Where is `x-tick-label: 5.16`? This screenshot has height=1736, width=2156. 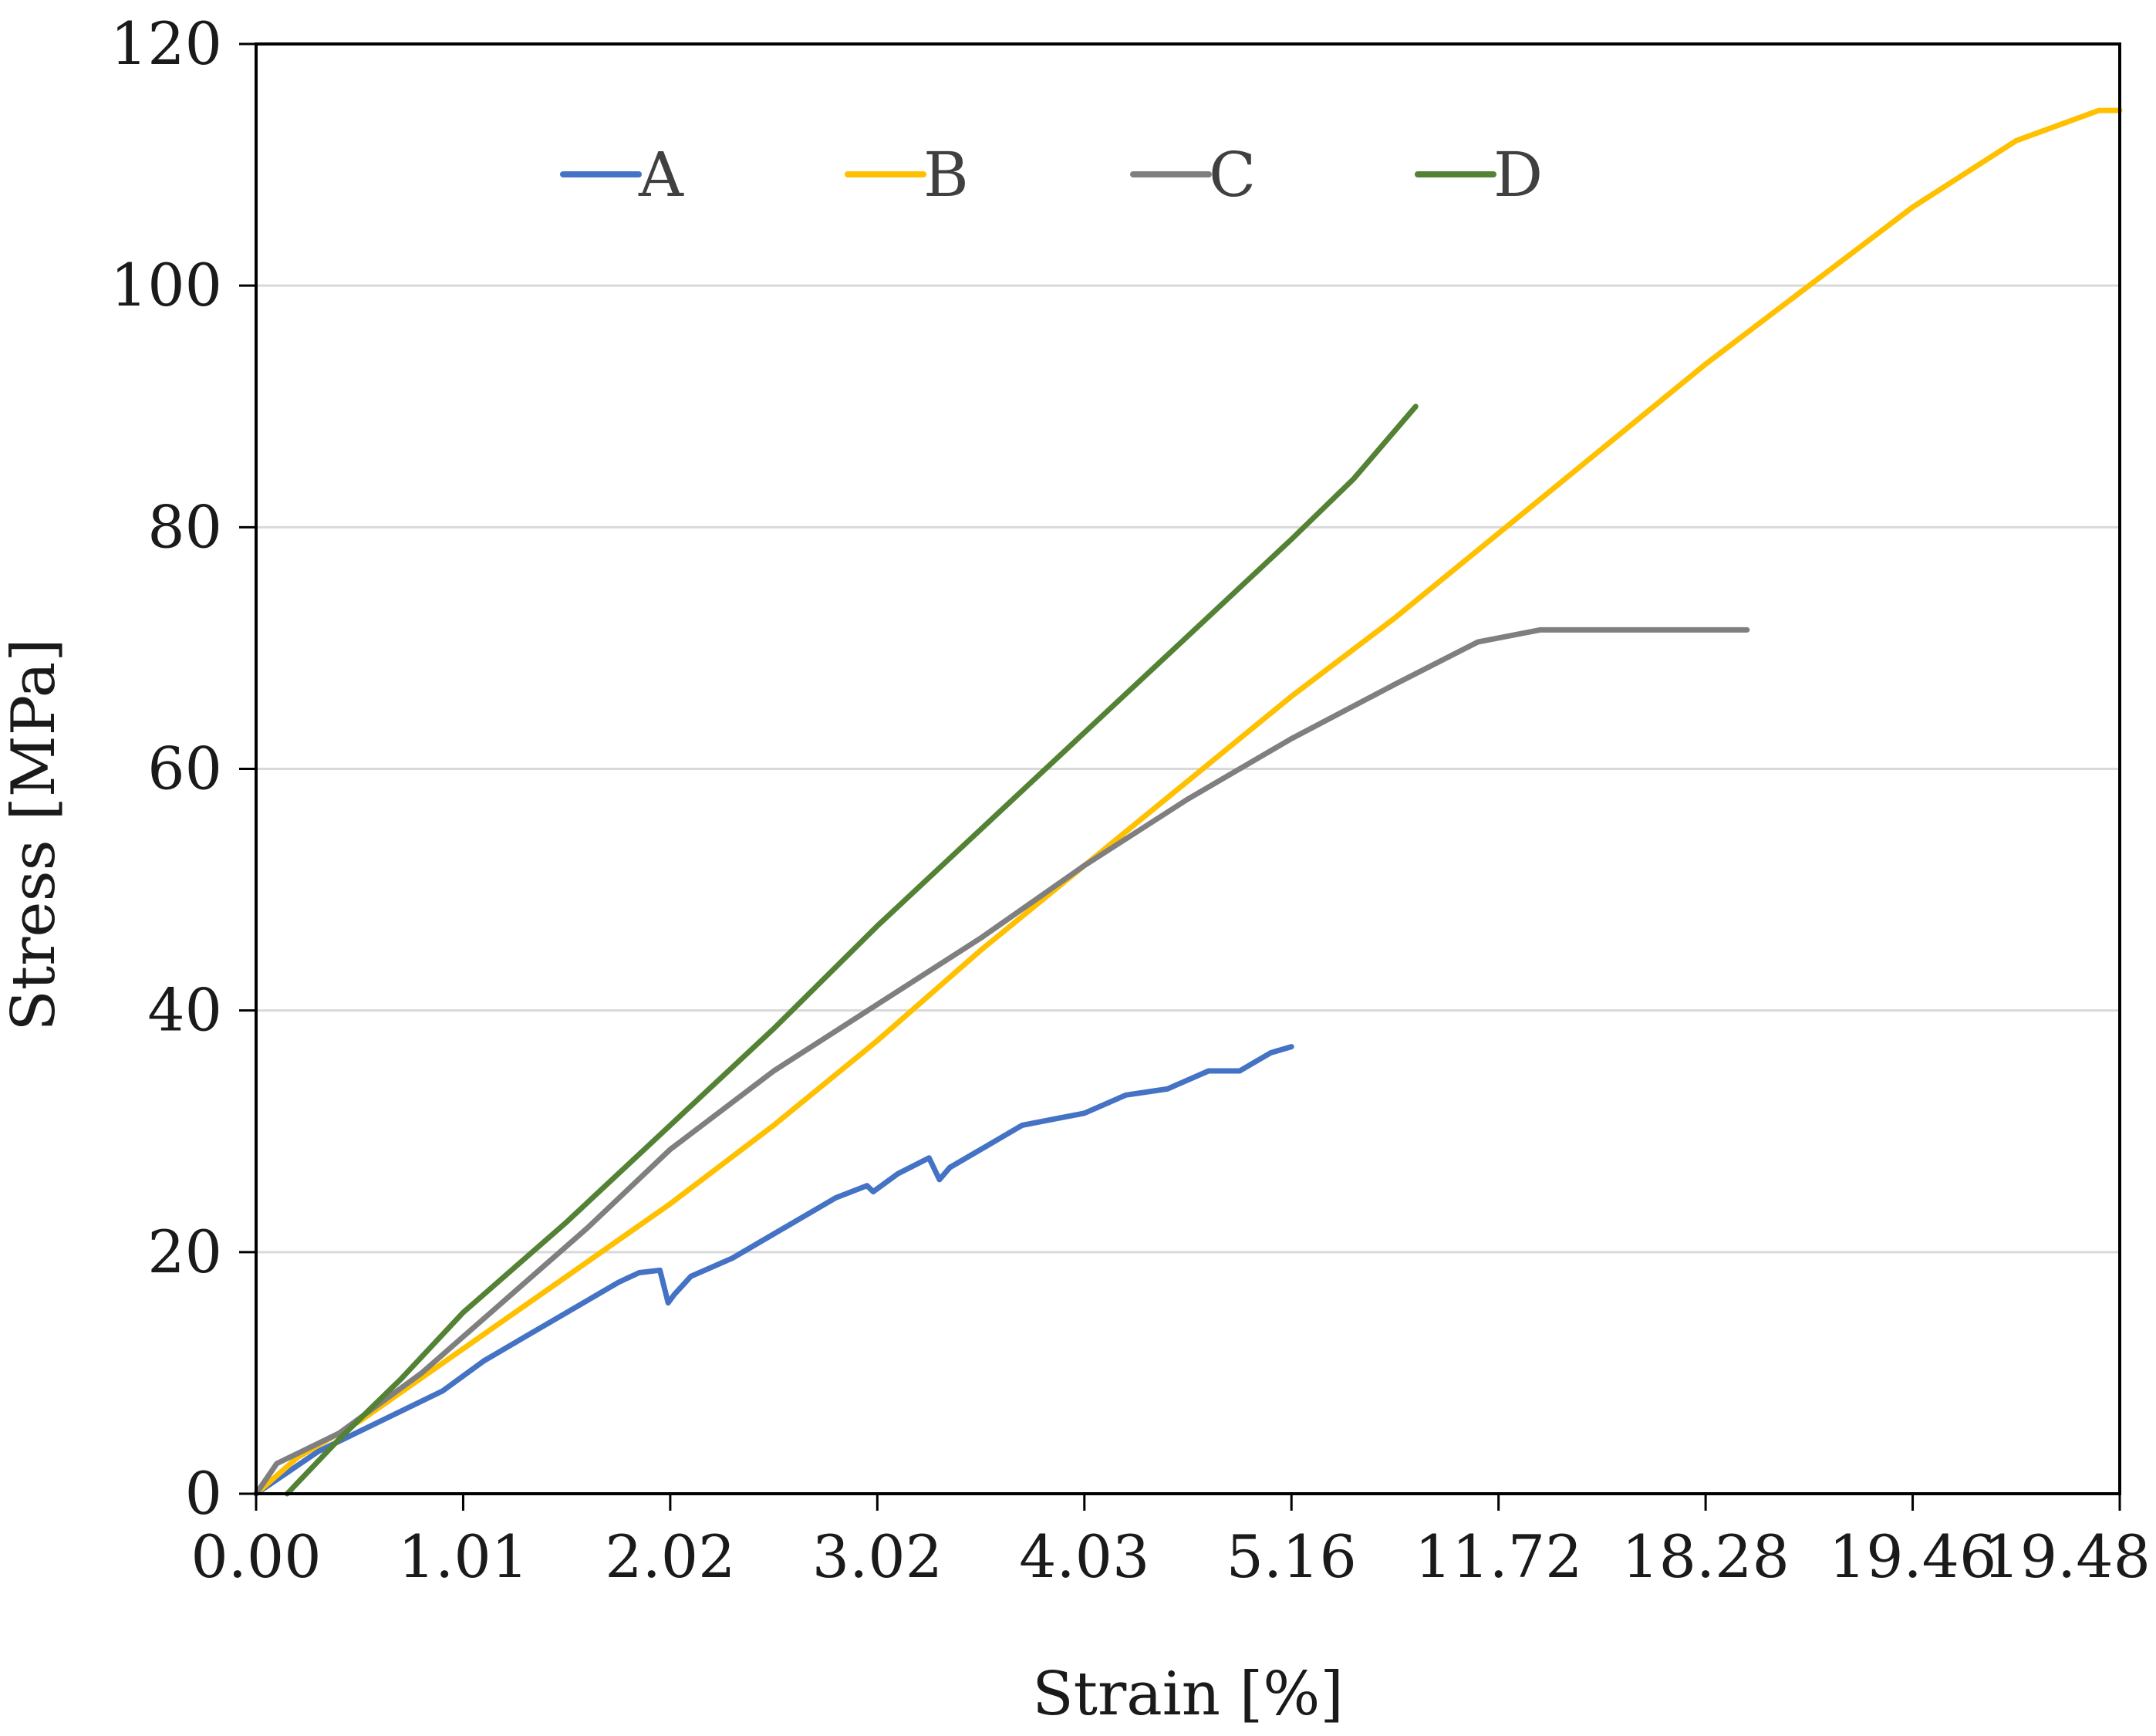 x-tick-label: 5.16 is located at coordinates (1291, 1556).